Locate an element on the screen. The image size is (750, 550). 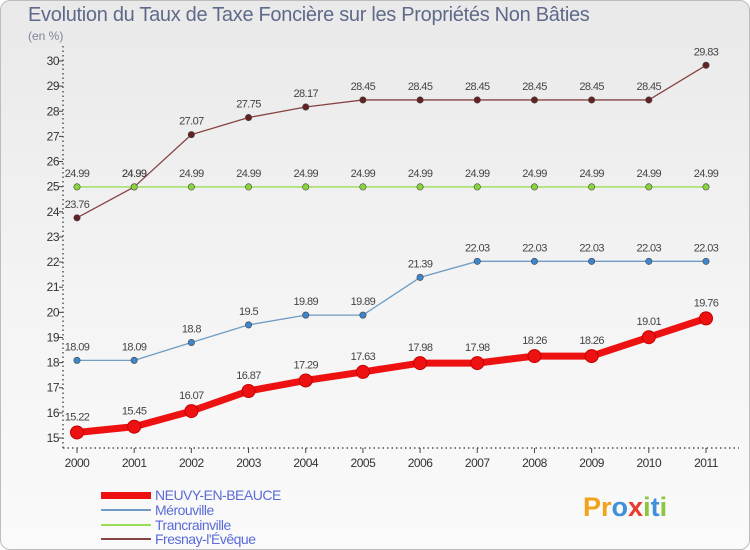
data-label: 17.98 is located at coordinates (420, 348).